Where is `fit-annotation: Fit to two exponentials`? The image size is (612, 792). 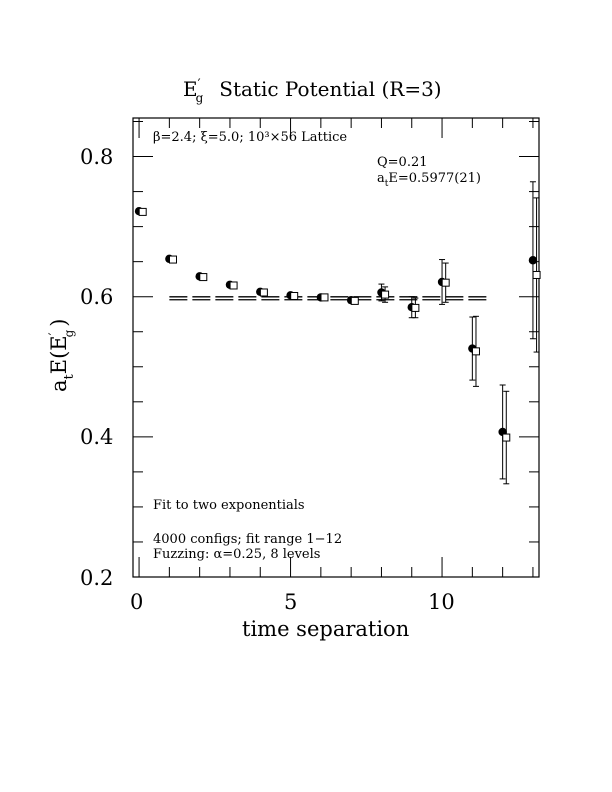
fit-annotation: Fit to two exponentials is located at coordinates (229, 505).